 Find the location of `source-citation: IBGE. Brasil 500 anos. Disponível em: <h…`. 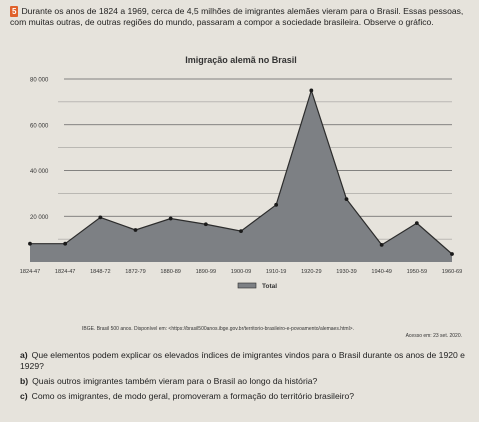

source-citation: IBGE. Brasil 500 anos. Disponível em: <h… is located at coordinates (272, 333).